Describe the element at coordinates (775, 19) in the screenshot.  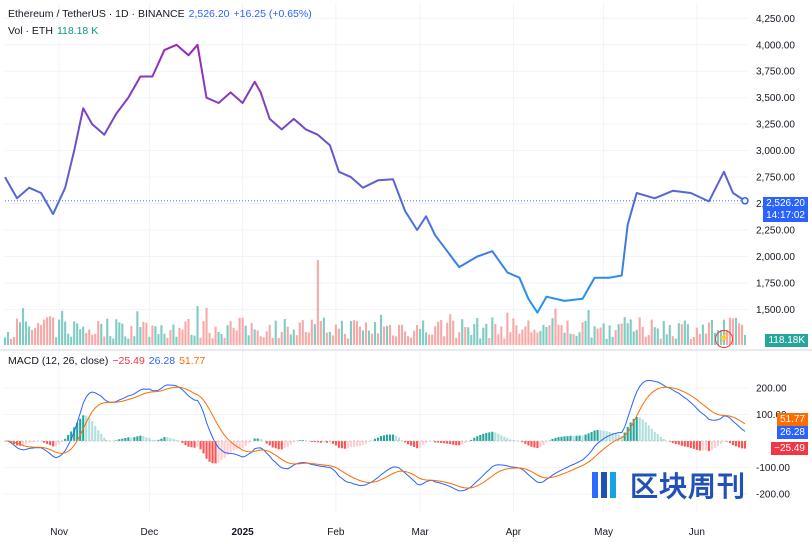
I see `price-tick-label: 4,250.00` at that location.